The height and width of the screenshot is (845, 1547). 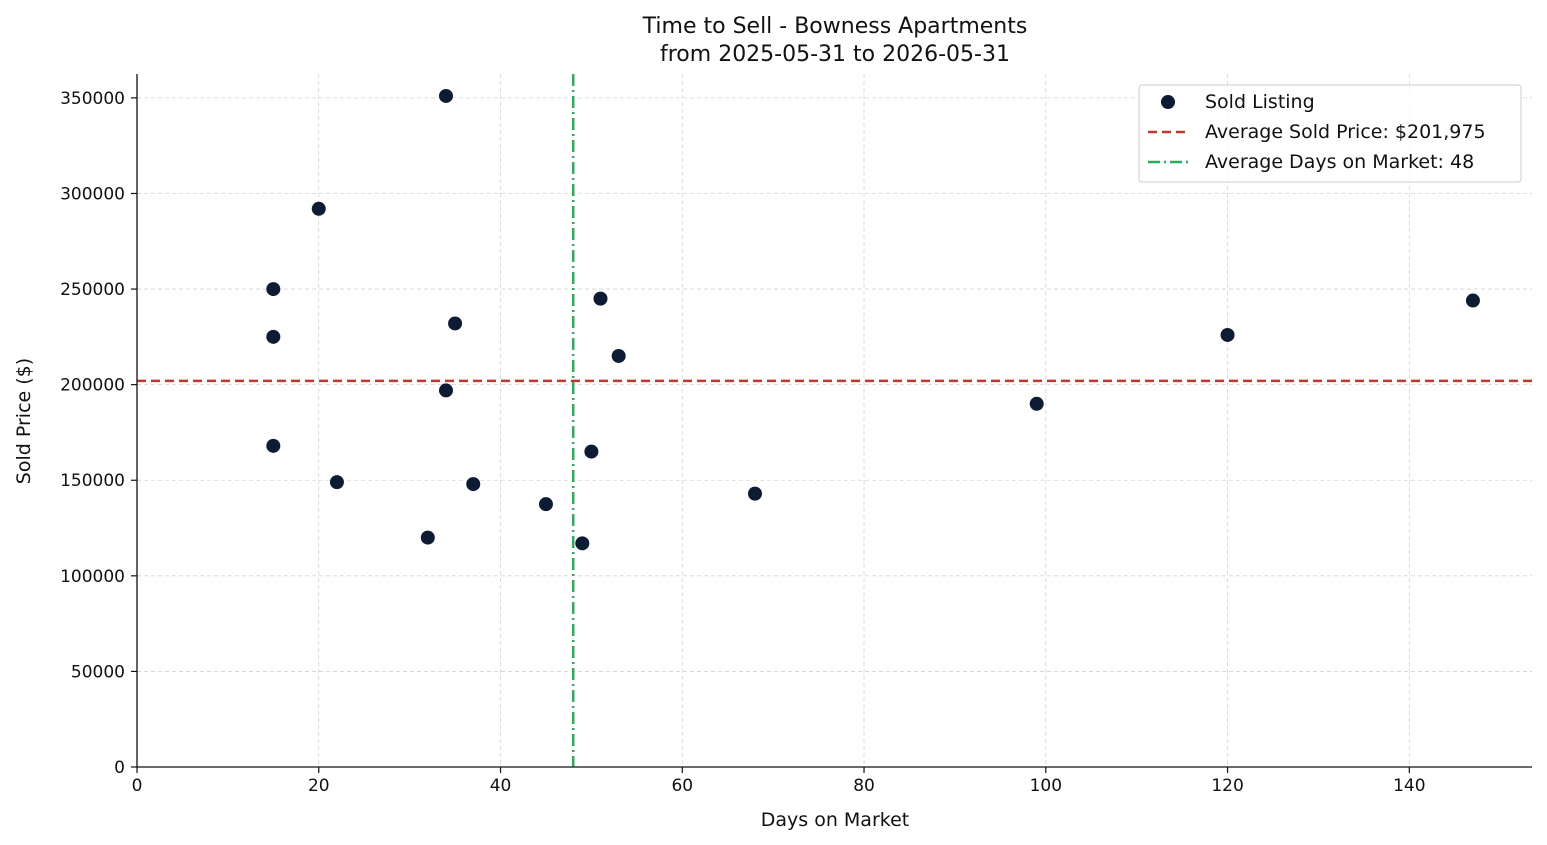 What do you see at coordinates (1409, 786) in the screenshot?
I see `x-tick-label: 140` at bounding box center [1409, 786].